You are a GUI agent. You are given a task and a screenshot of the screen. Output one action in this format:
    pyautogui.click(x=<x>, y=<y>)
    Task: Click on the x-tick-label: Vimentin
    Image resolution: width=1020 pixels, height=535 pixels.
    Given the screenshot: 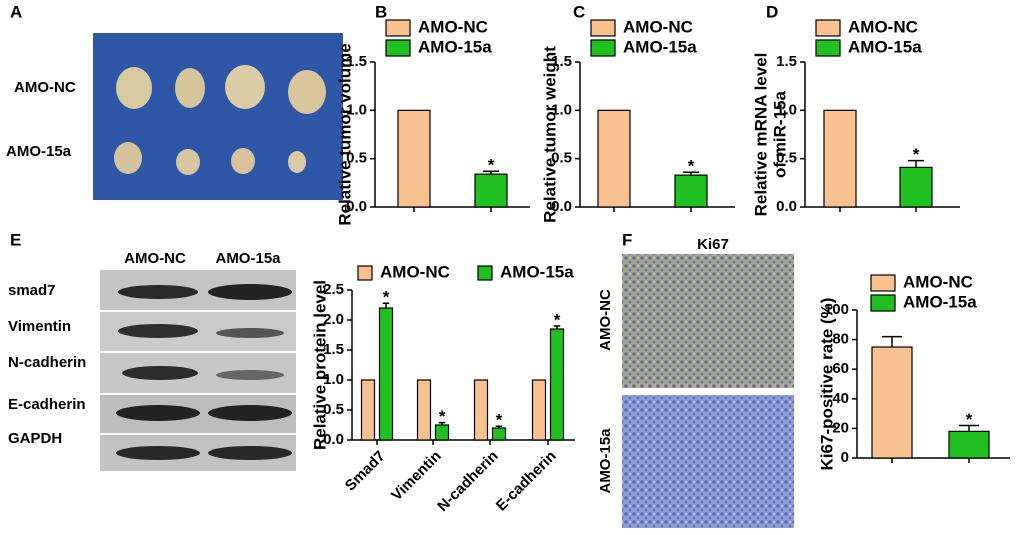 What is the action you would take?
    pyautogui.click(x=416, y=476)
    